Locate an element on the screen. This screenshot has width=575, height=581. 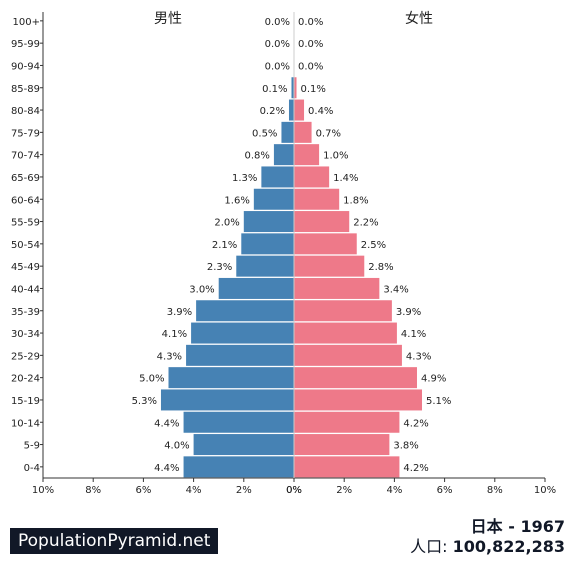
female-value-label: 5.1% is located at coordinates (438, 401).